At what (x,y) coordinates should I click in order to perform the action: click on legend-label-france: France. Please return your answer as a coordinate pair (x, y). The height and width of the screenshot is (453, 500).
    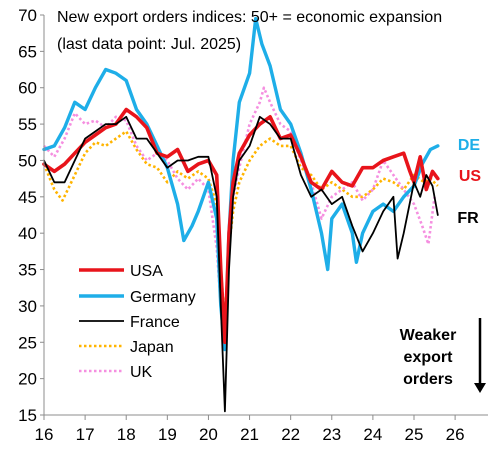
    Looking at the image, I should click on (155, 322).